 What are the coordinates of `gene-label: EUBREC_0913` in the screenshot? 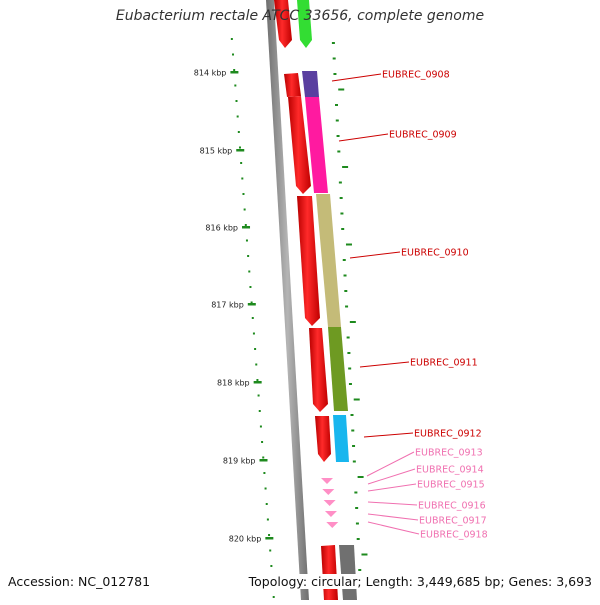 It's located at (449, 453).